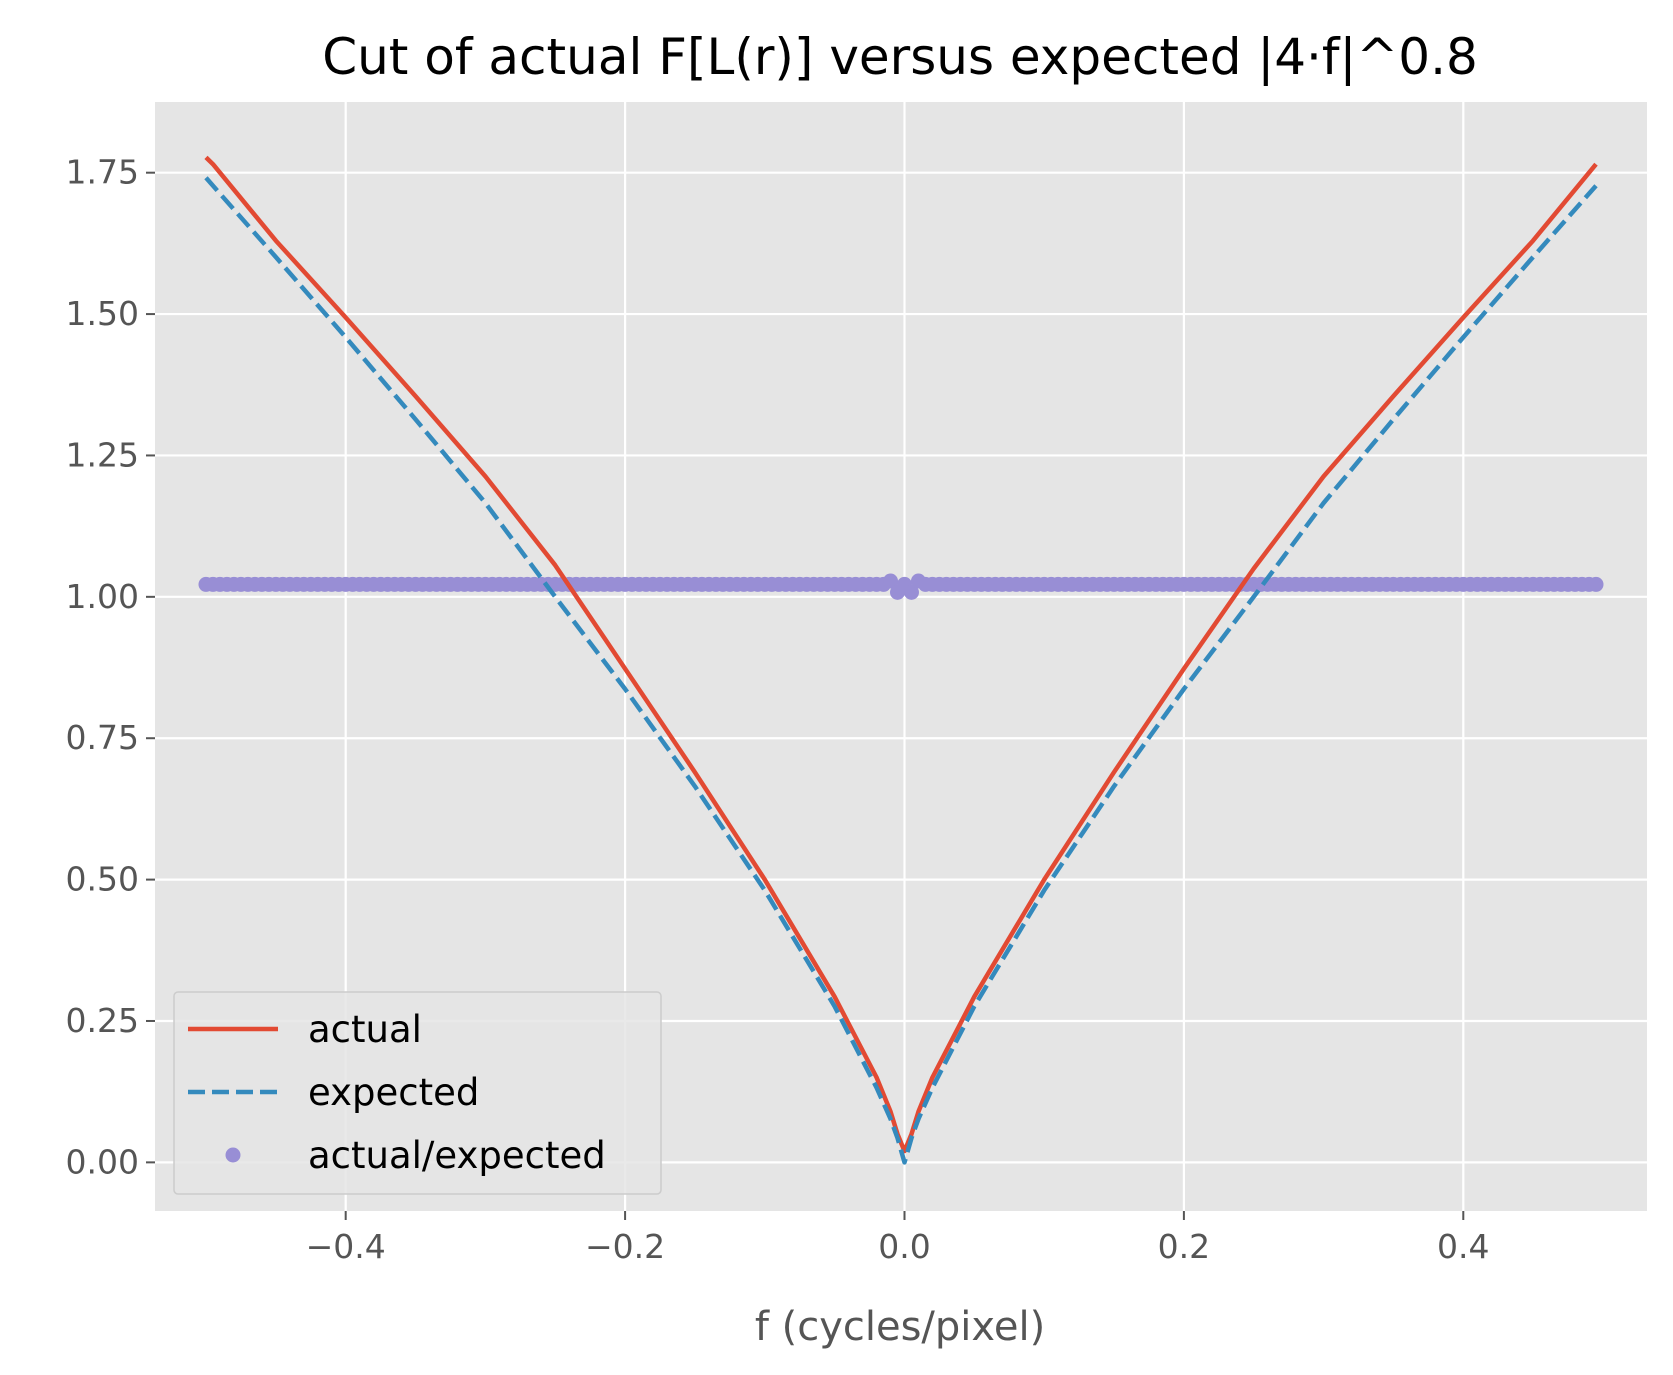 The image size is (1673, 1375). What do you see at coordinates (904, 1246) in the screenshot?
I see `x-tick-label: 0.0` at bounding box center [904, 1246].